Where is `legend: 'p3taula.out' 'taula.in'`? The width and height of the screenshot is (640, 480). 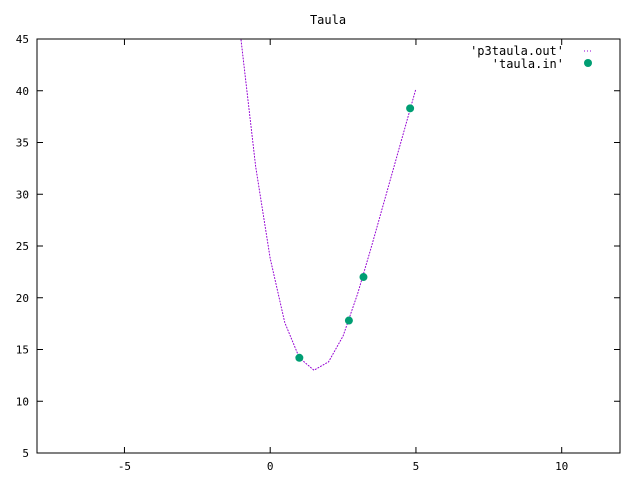 legend: 'p3taula.out' 'taula.in' is located at coordinates (531, 57).